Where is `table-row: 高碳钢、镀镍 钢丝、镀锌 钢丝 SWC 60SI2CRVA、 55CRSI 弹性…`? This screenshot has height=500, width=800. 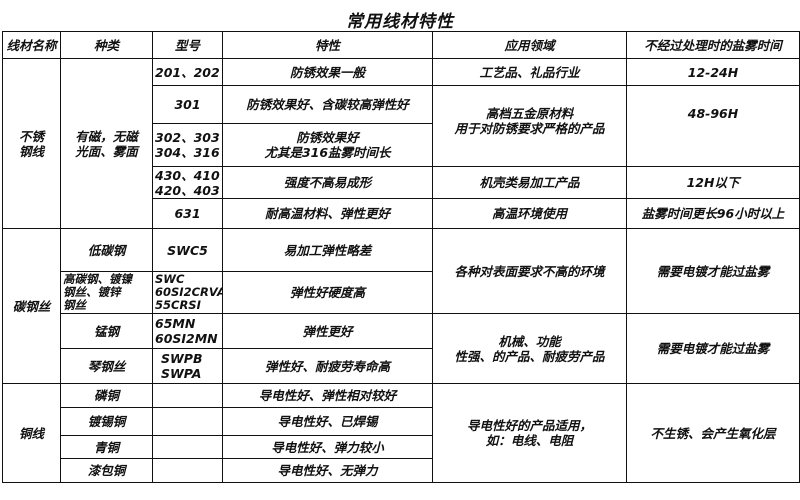 table-row: 高碳钢、镀镍 钢丝、镀锌 钢丝 SWC 60SI2CRVA、 55CRSI 弹性… is located at coordinates (401, 292).